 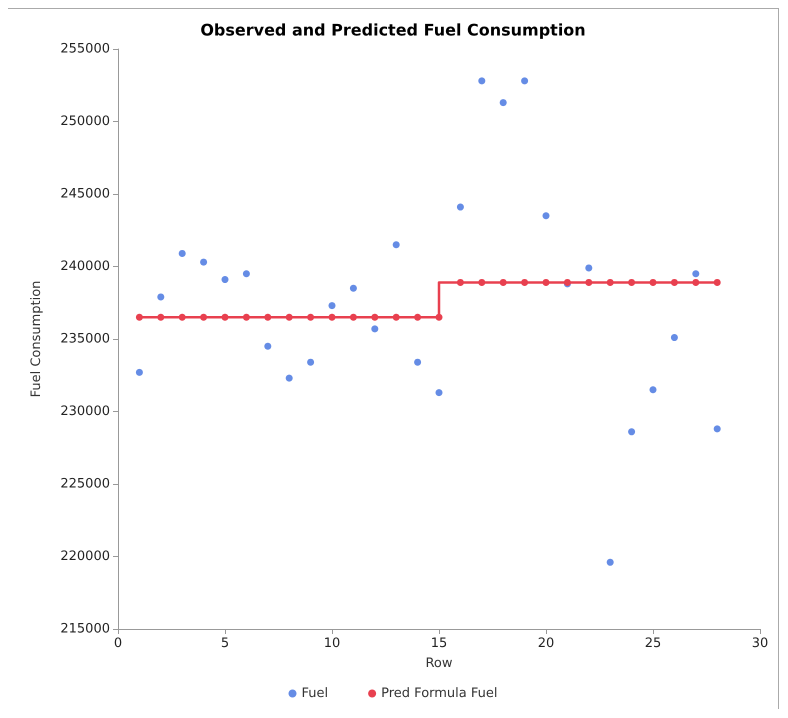 What do you see at coordinates (85, 556) in the screenshot?
I see `y-tick-label: 220000` at bounding box center [85, 556].